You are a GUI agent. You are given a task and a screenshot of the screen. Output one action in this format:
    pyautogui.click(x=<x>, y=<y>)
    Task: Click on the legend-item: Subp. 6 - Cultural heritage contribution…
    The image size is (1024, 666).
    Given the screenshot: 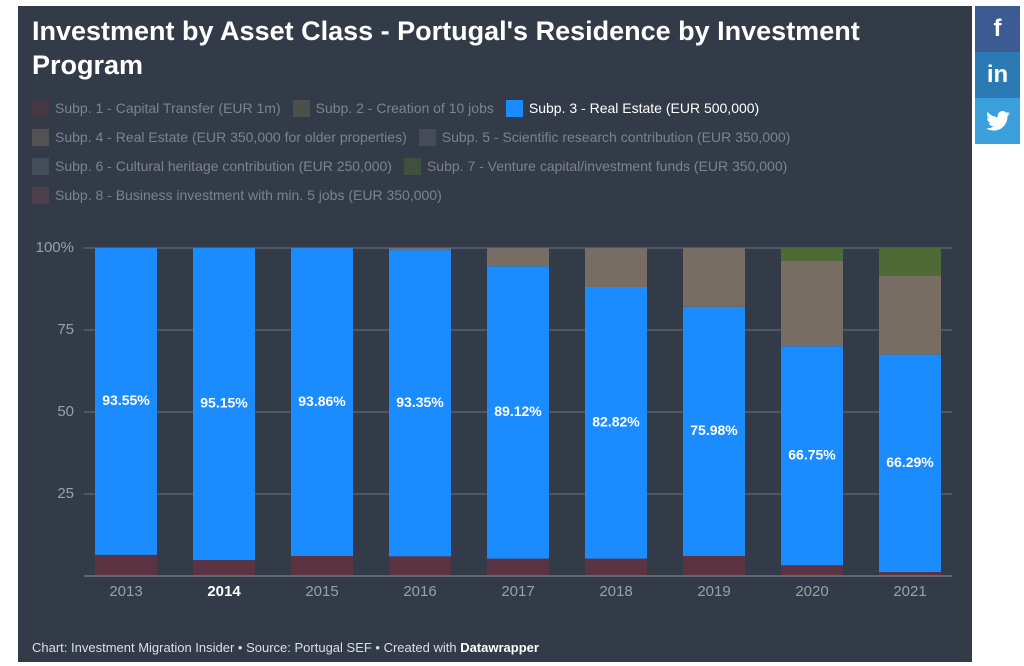 What is the action you would take?
    pyautogui.click(x=212, y=166)
    